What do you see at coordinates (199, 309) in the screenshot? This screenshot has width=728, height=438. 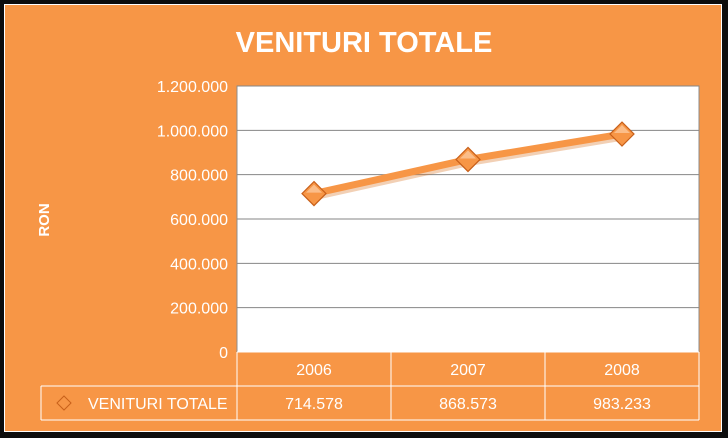 I see `y-tick-label: 200.000` at bounding box center [199, 309].